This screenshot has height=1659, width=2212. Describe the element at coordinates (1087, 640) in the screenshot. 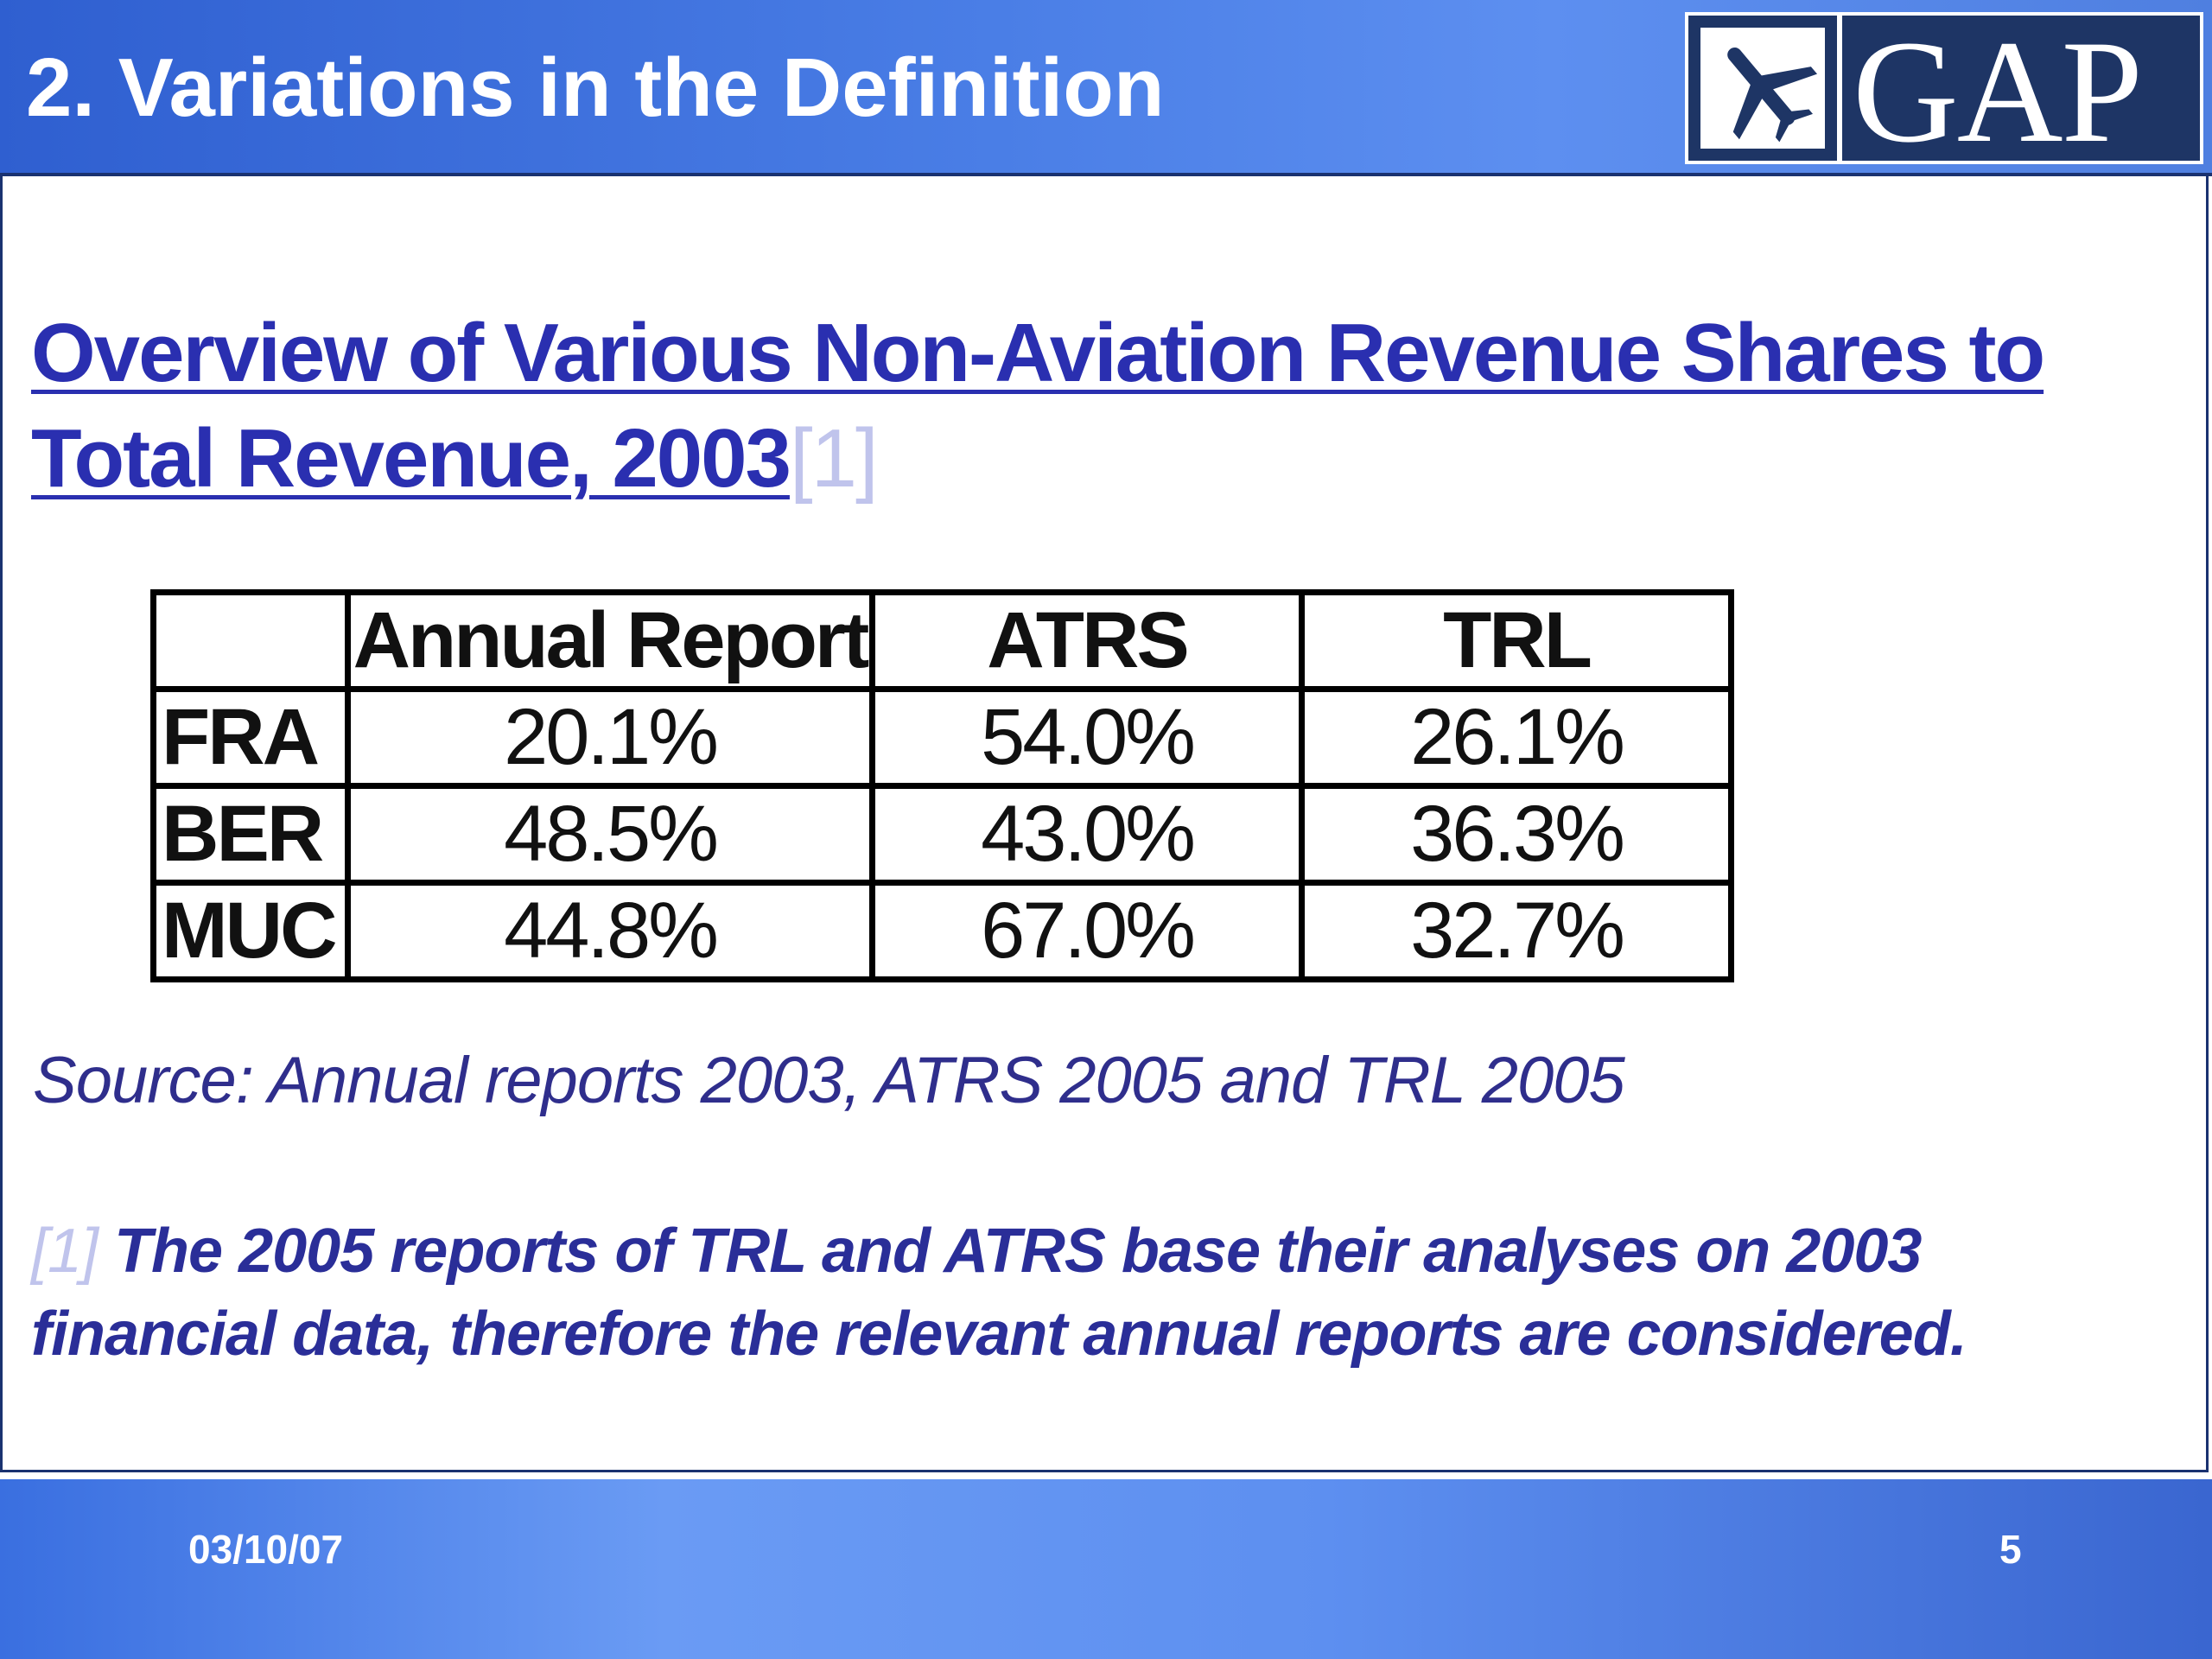

I see `column-header-atrs: ATRS` at that location.